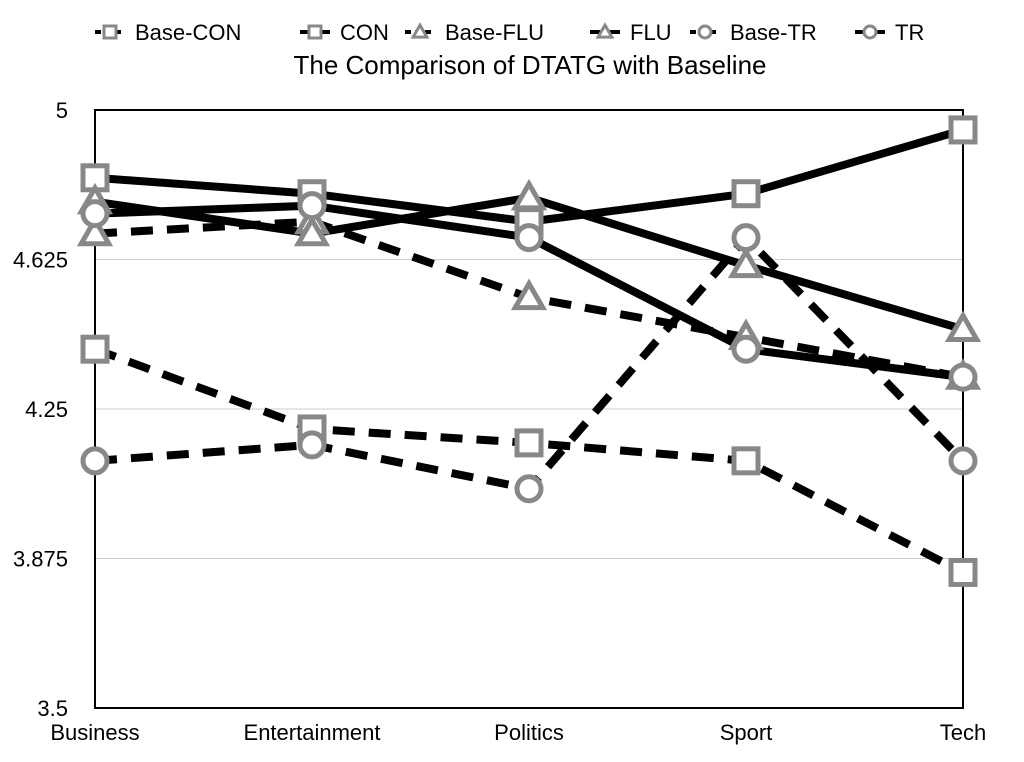  Describe the element at coordinates (494, 32) in the screenshot. I see `legend-label: Base-FLU` at that location.